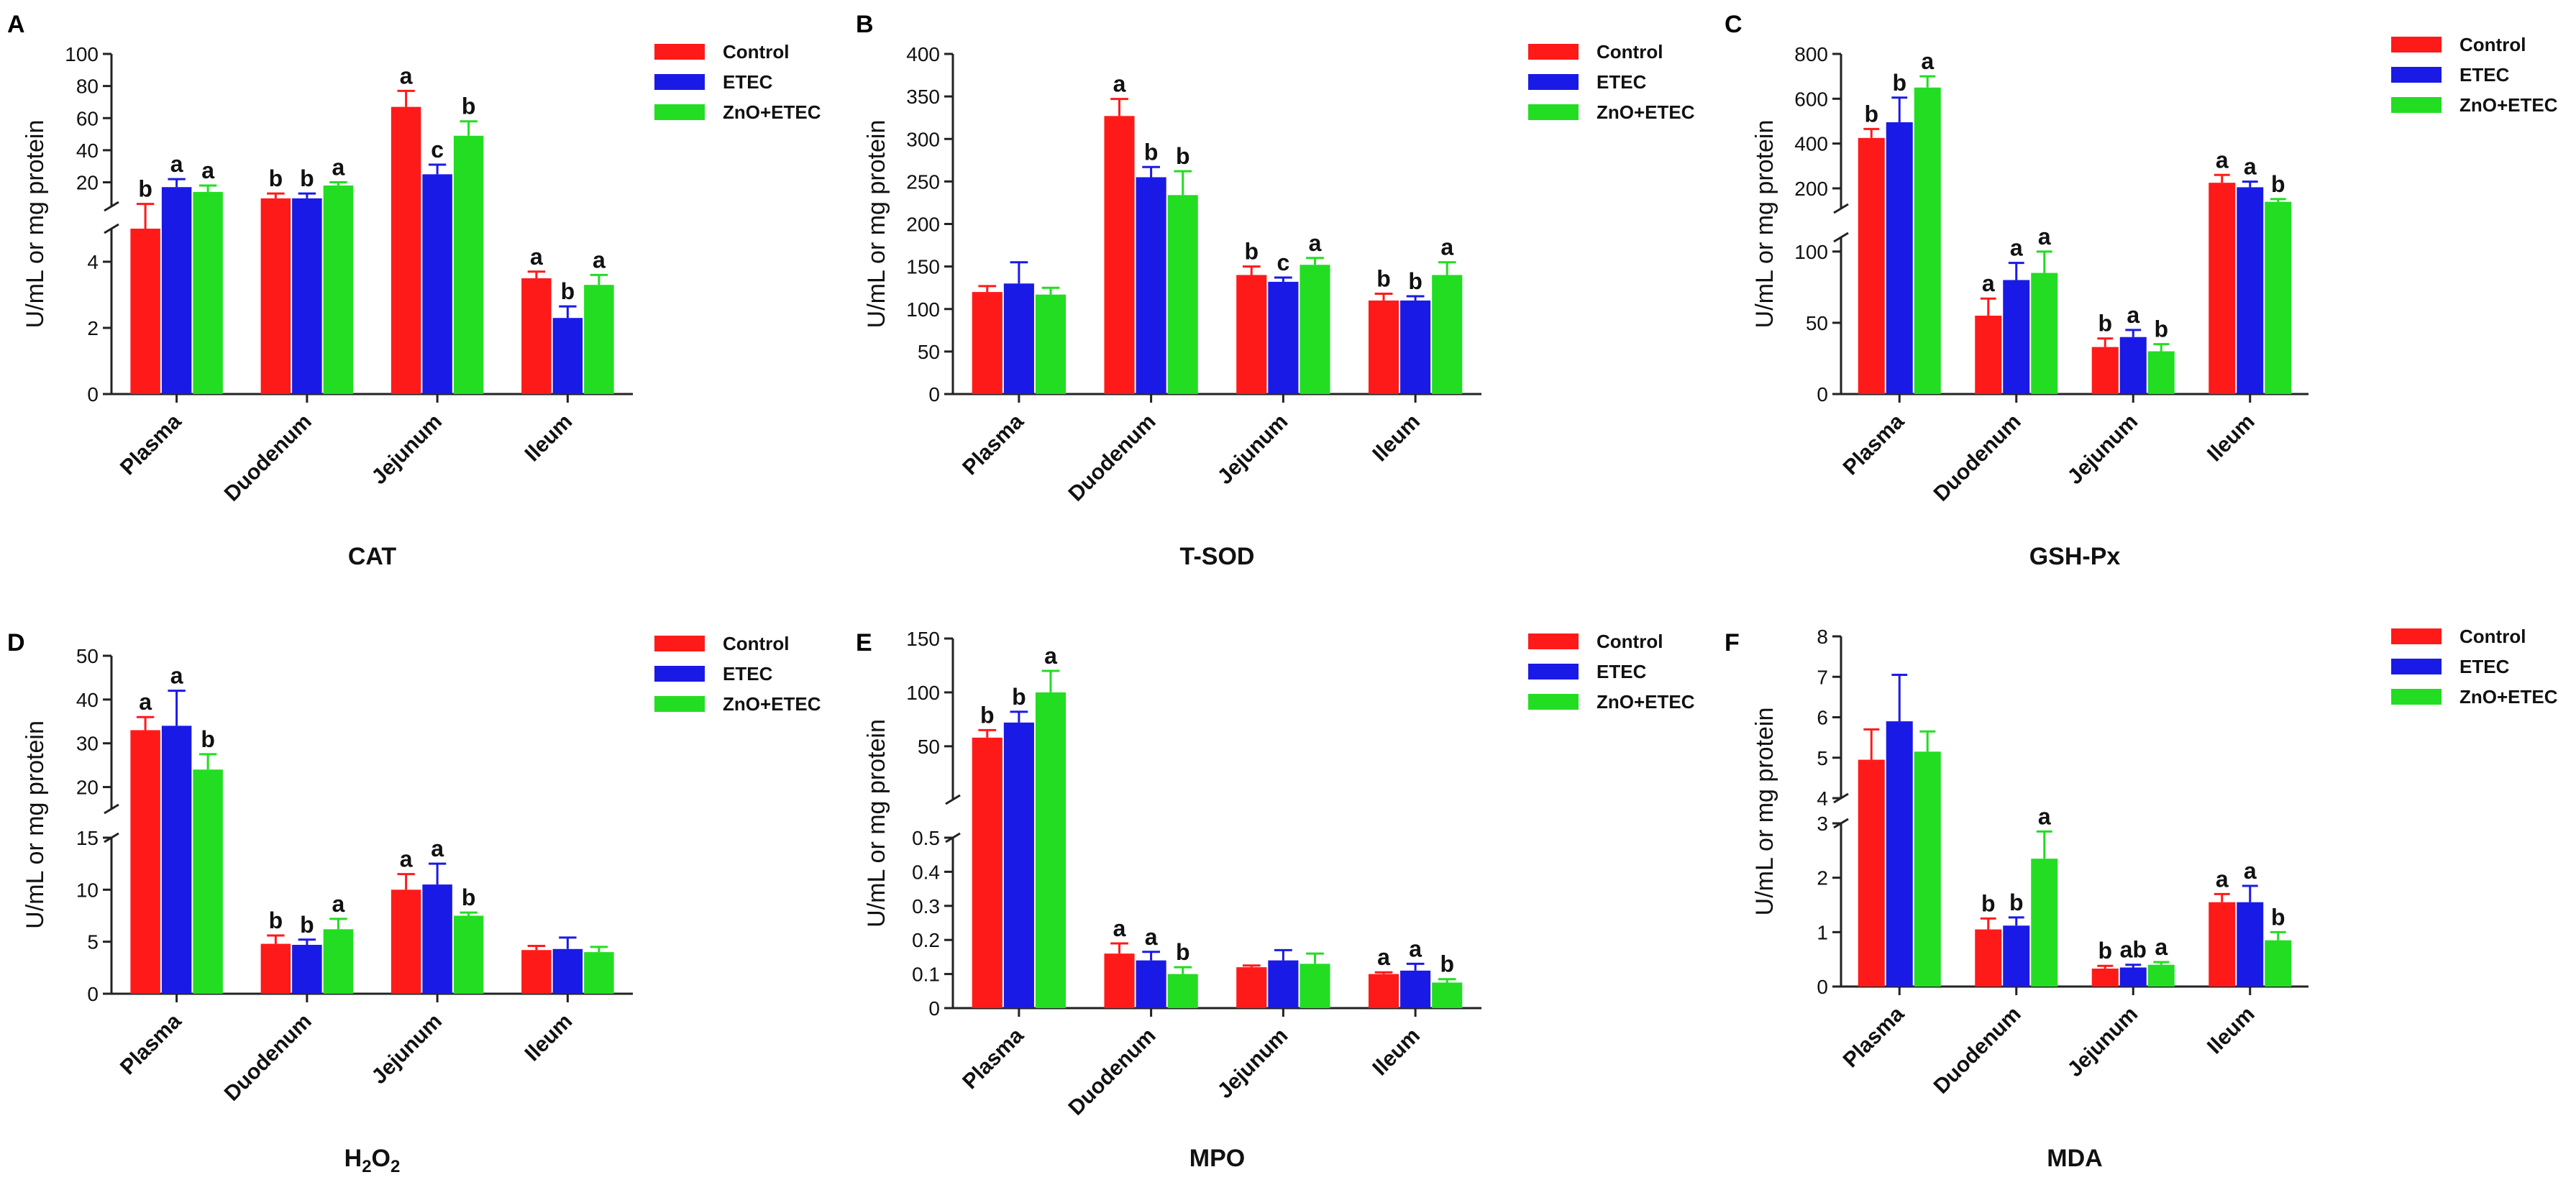 The image size is (2576, 1185). I want to click on y-tick-label: 800, so click(1811, 54).